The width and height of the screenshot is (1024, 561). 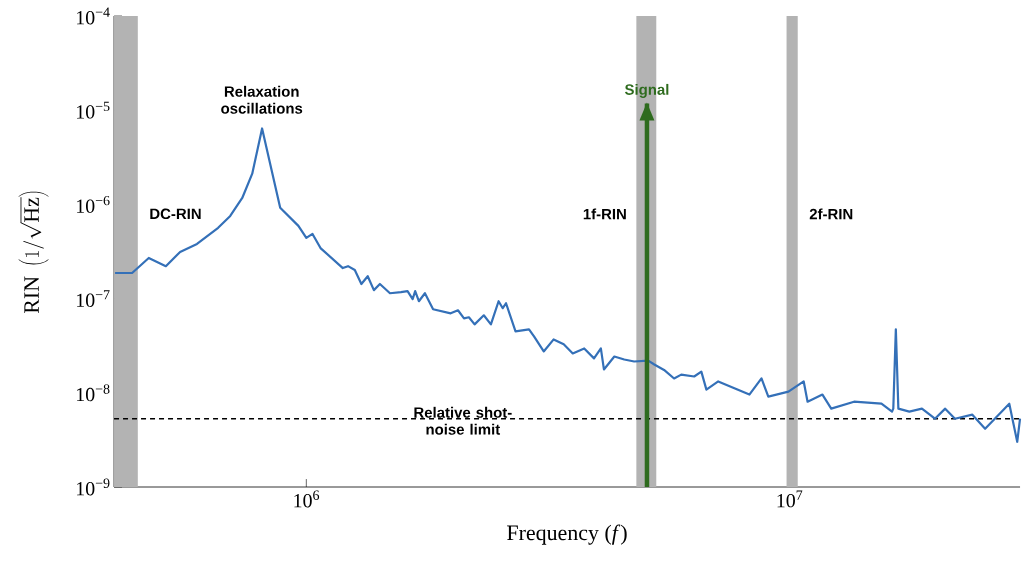 I want to click on ref-line-label: Relative shot-noise limit, so click(x=463, y=420).